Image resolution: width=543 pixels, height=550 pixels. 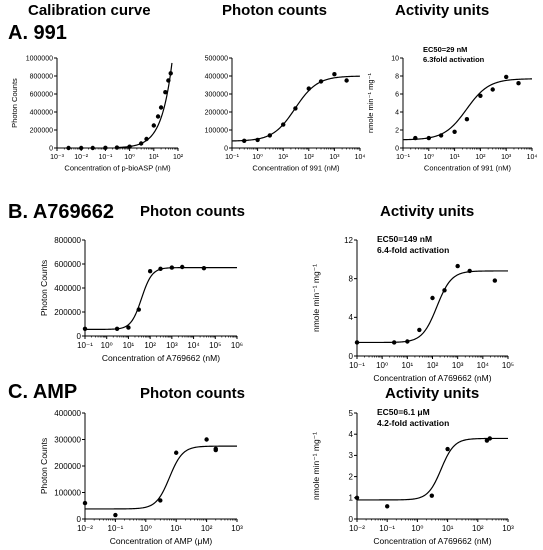 I want to click on y-tick-label: 2, so click(x=351, y=476).